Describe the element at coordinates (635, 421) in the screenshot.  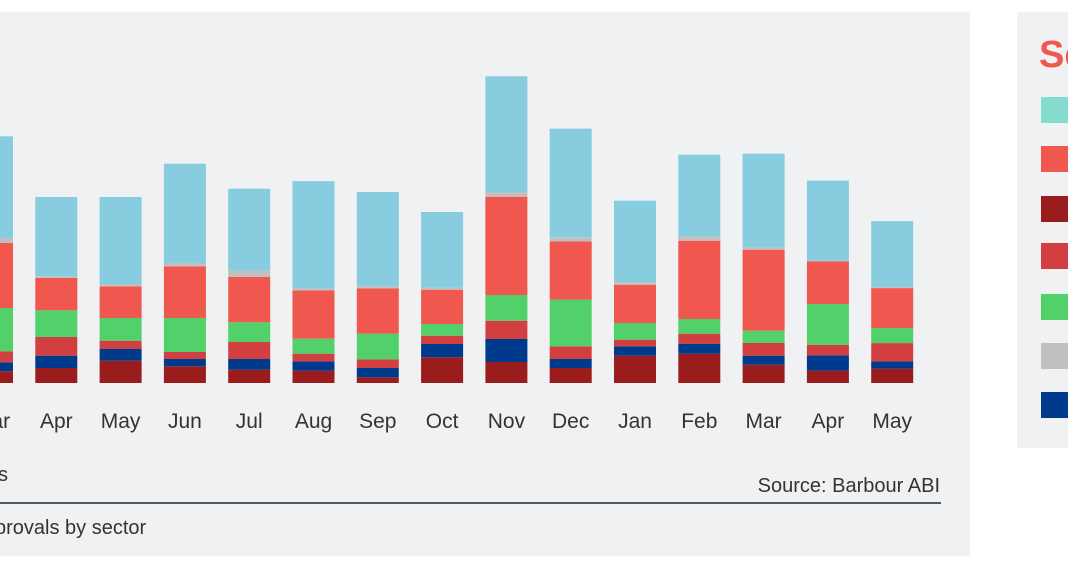
I see `x-tick-label: Jan` at that location.